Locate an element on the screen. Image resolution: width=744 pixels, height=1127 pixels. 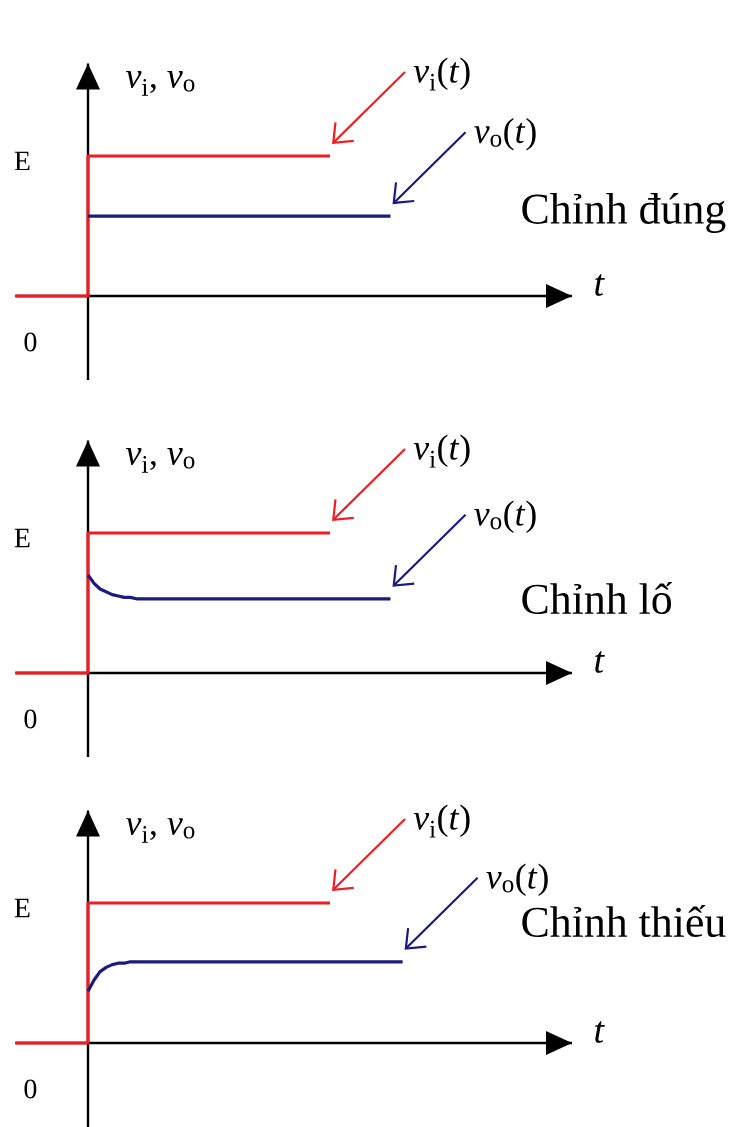
chart-title: Chỉnh thiếu is located at coordinates (624, 921).